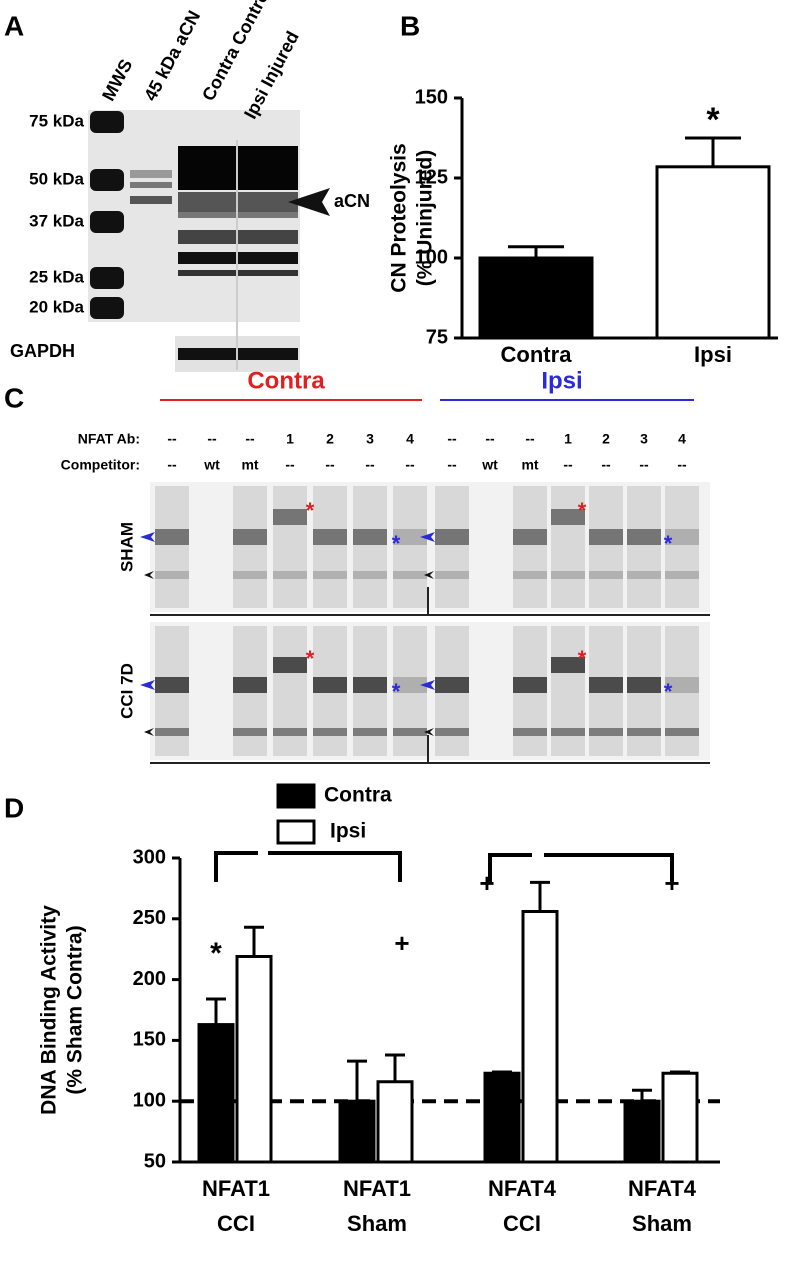  Describe the element at coordinates (172, 55) in the screenshot. I see `lane-label: 45 kDa aCN` at that location.